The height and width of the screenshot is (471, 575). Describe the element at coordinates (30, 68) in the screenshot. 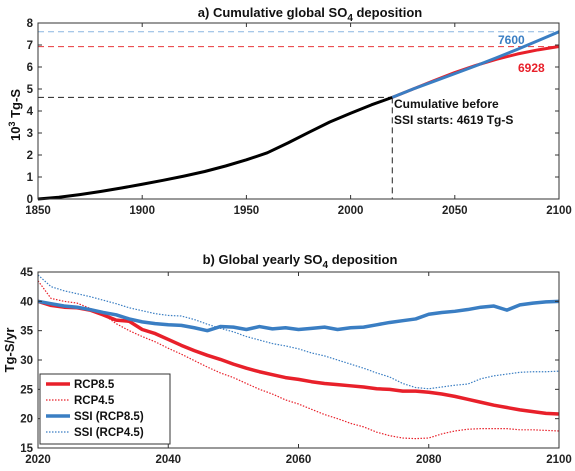

I see `y-tick-label: 6` at that location.